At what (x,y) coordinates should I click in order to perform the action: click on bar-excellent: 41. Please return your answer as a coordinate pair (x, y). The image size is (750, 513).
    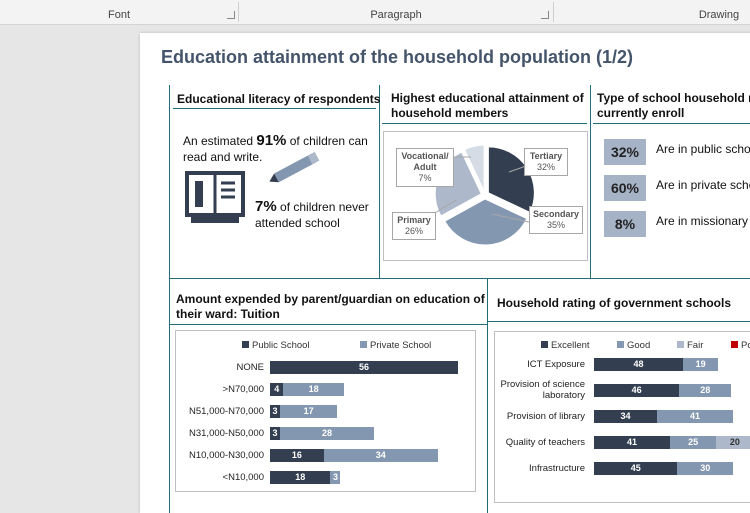
    Looking at the image, I should click on (632, 442).